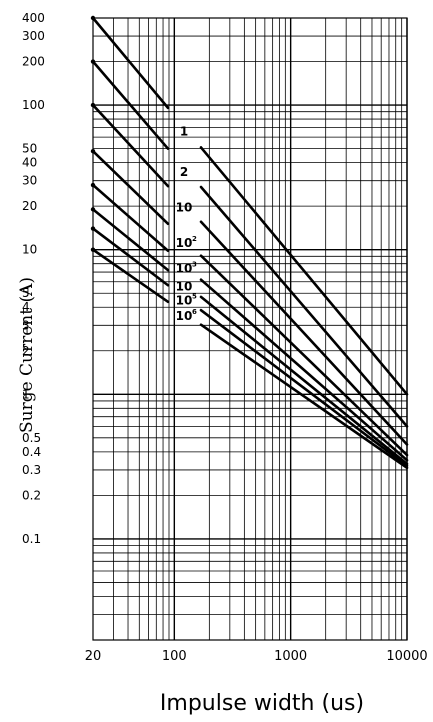 Image resolution: width=433 pixels, height=722 pixels. I want to click on x-tick-label: 20, so click(93, 656).